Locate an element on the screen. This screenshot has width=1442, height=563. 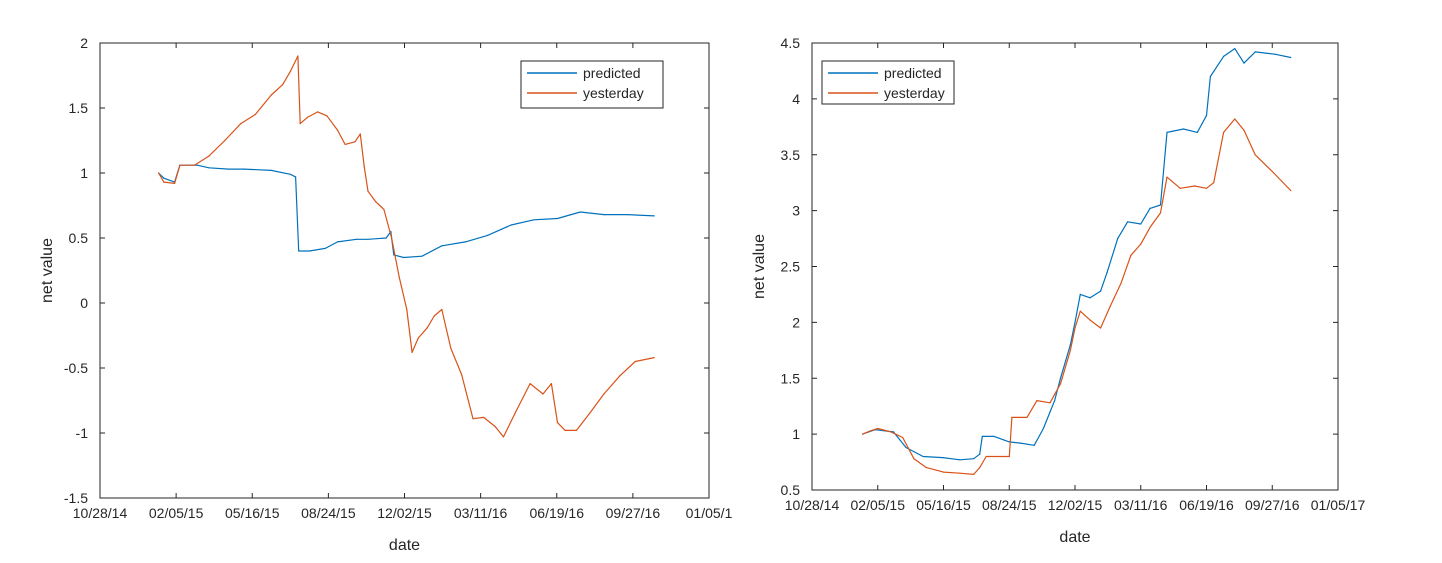
y-tick-label: 4.5 is located at coordinates (791, 43).